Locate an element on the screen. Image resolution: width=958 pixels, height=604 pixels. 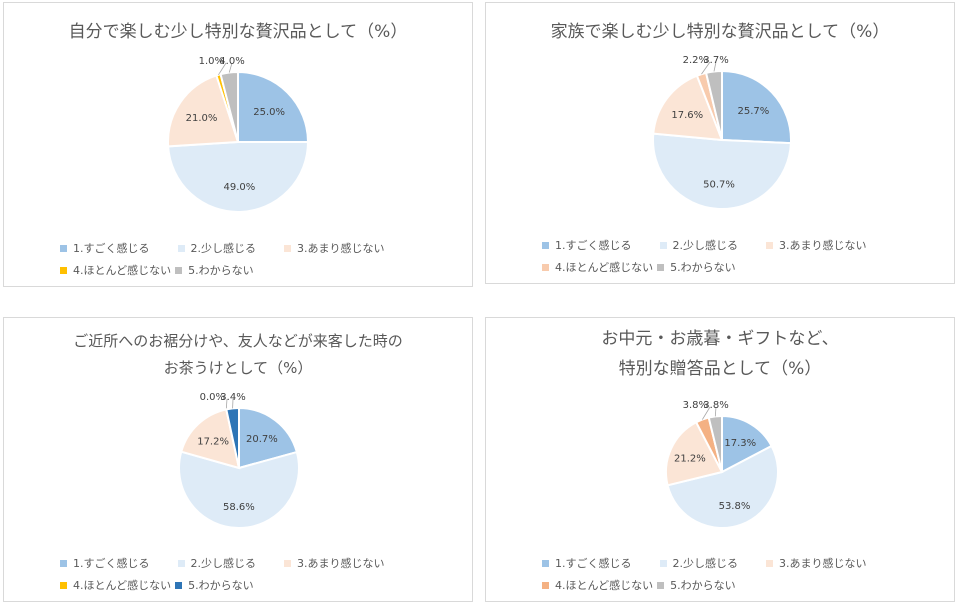
chart-title-line: 特別な贈答品として（%） is located at coordinates (720, 369).